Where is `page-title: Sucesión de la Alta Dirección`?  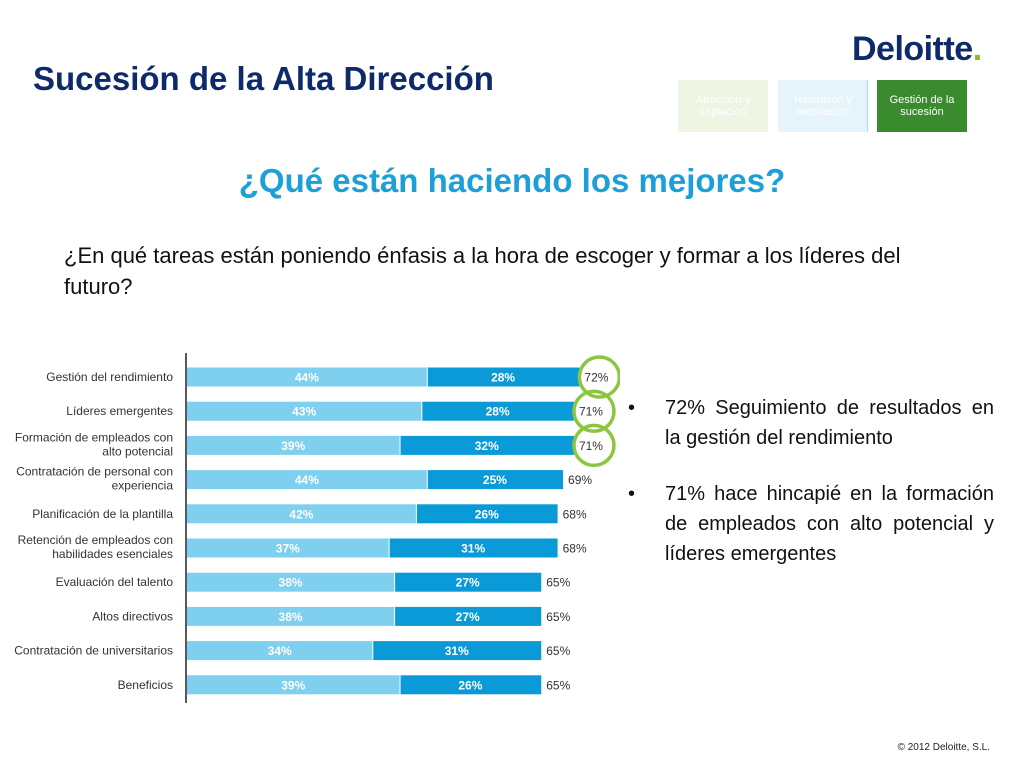
page-title: Sucesión de la Alta Dirección is located at coordinates (263, 78).